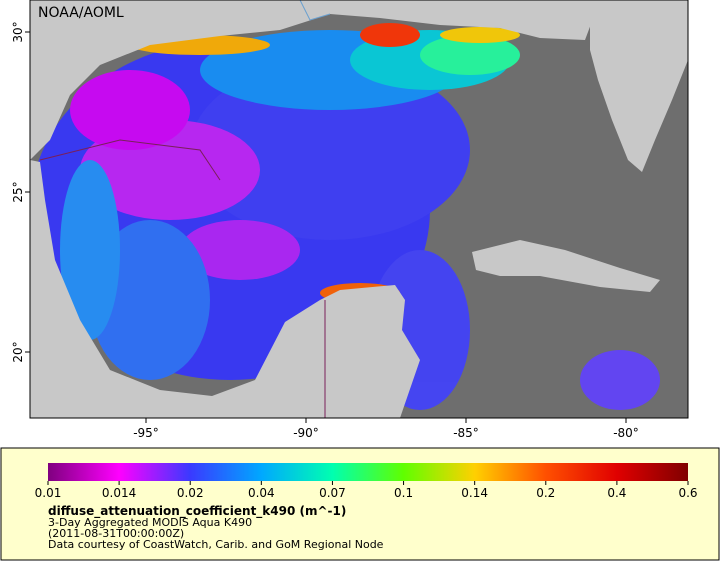 This screenshot has height=565, width=720. What do you see at coordinates (403, 493) in the screenshot?
I see `colorbar-tick-label: 0.1` at bounding box center [403, 493].